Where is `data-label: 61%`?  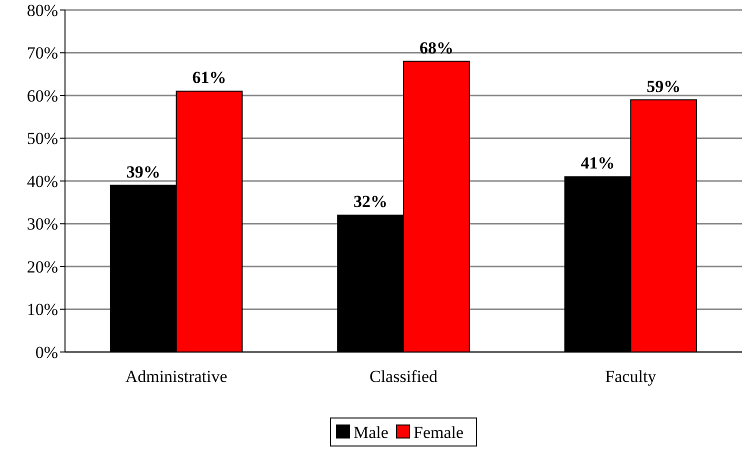
data-label: 61% is located at coordinates (209, 78).